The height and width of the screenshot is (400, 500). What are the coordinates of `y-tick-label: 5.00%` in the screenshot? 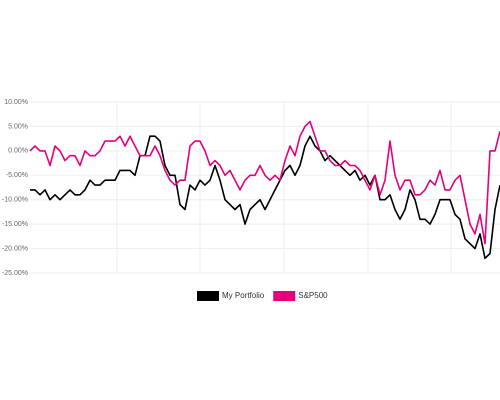 It's located at (18, 126).